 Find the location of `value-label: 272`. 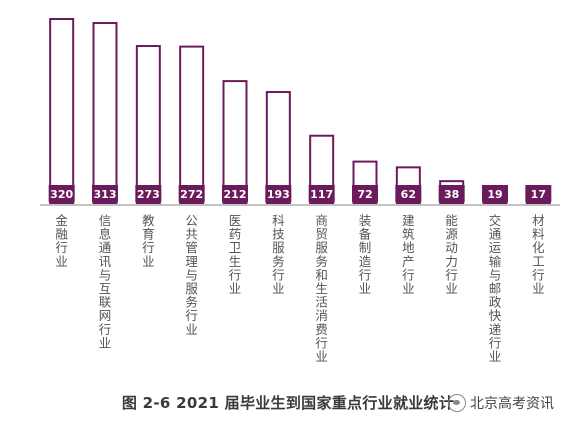

value-label: 272 is located at coordinates (191, 194).